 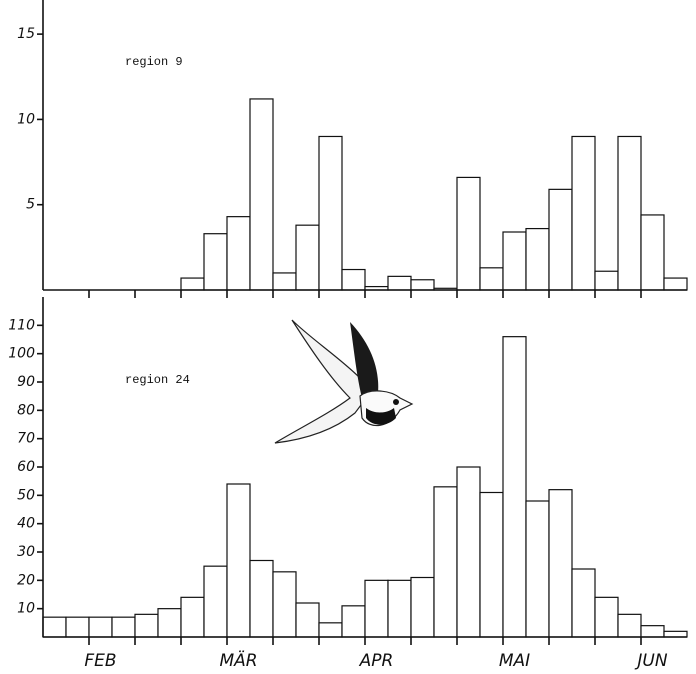 What do you see at coordinates (238, 660) in the screenshot?
I see `x-tick-label: MÄR` at bounding box center [238, 660].